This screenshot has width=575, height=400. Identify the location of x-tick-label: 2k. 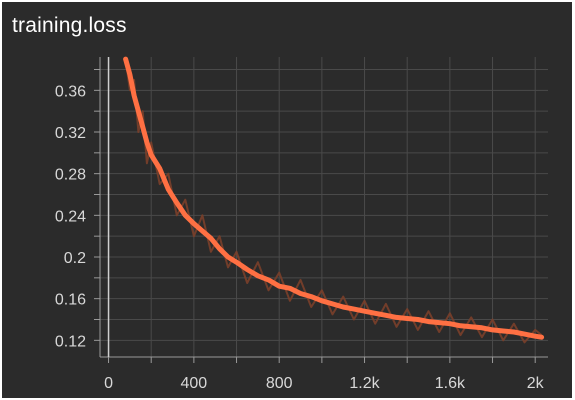
(536, 383).